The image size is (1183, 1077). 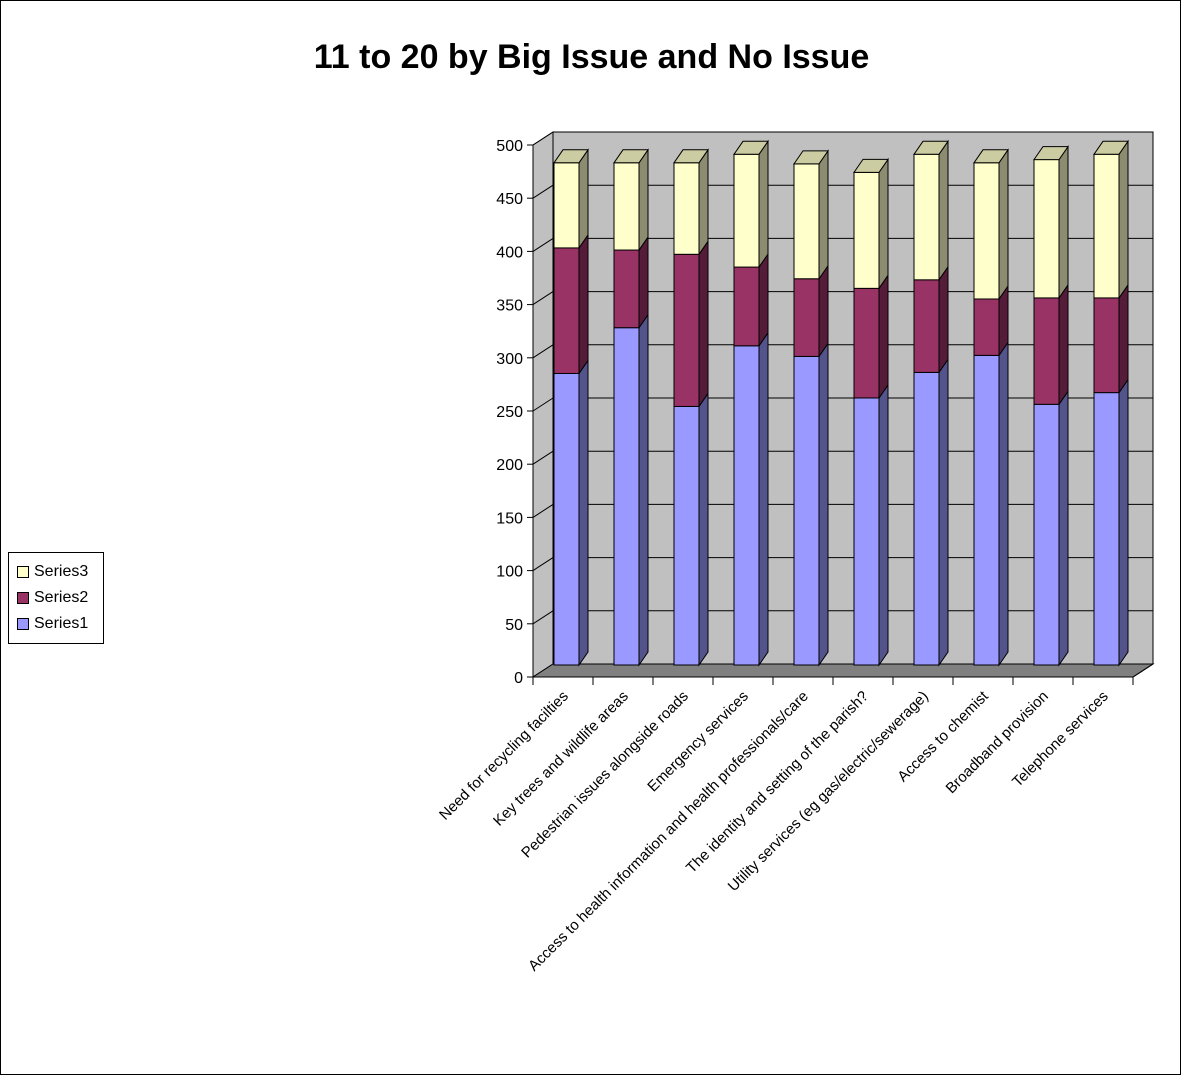 What do you see at coordinates (843, 670) in the screenshot?
I see `plot-floor` at bounding box center [843, 670].